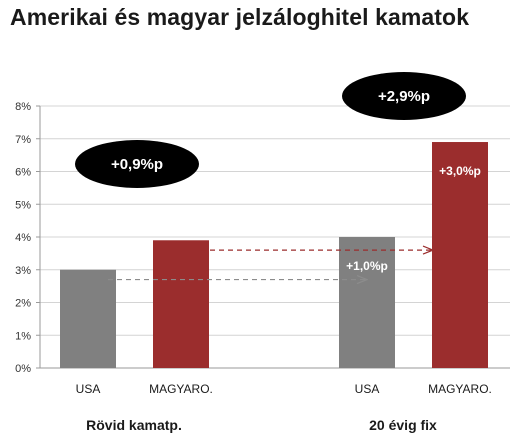 The image size is (512, 443). I want to click on y-tick-label: 1%, so click(23, 336).